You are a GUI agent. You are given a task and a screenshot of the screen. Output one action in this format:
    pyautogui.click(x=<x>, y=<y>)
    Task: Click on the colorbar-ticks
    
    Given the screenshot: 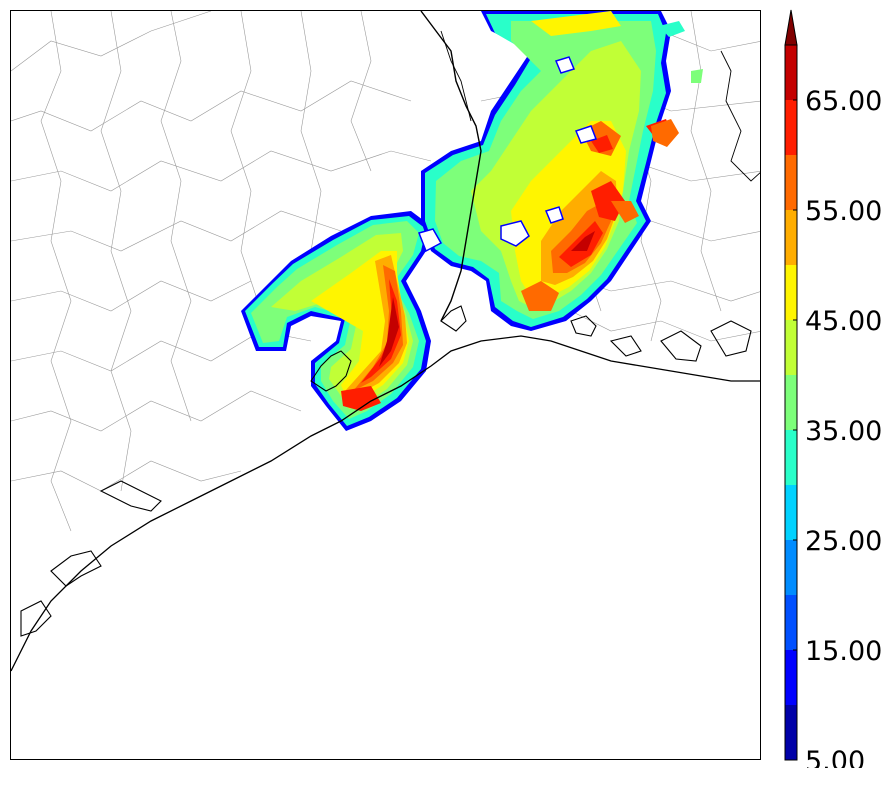 What is the action you would take?
    pyautogui.click(x=795, y=430)
    